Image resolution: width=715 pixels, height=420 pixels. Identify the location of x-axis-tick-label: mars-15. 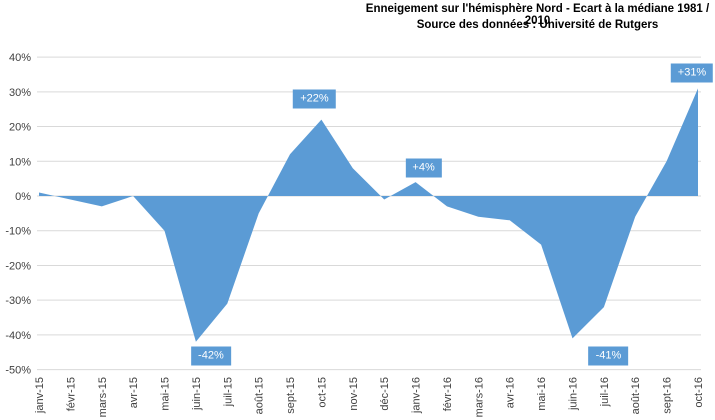
(103, 397).